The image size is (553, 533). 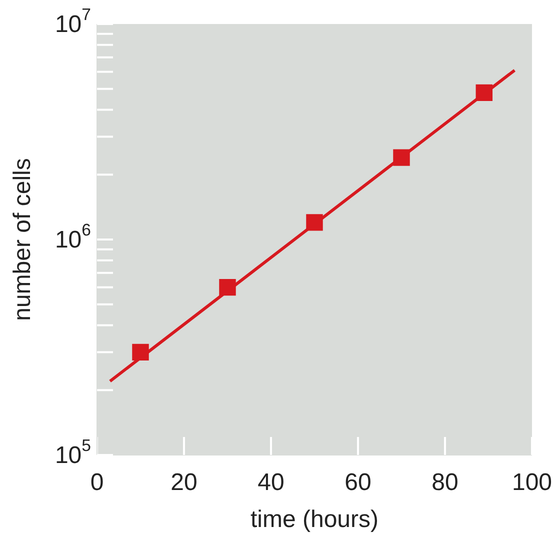 What do you see at coordinates (445, 482) in the screenshot?
I see `x-tick-label: 80` at bounding box center [445, 482].